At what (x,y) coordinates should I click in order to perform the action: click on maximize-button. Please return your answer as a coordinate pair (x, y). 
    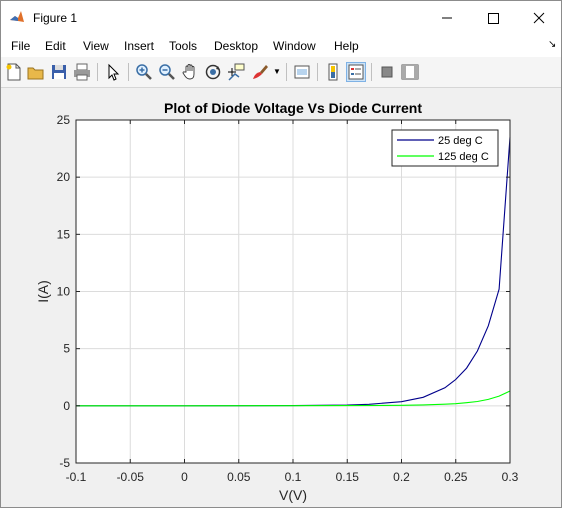
    Looking at the image, I should click on (493, 18).